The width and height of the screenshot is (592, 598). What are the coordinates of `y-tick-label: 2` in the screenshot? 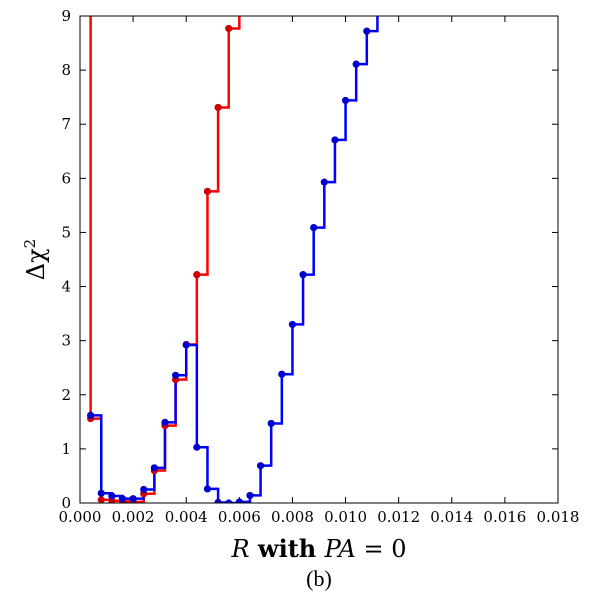 It's located at (66, 395).